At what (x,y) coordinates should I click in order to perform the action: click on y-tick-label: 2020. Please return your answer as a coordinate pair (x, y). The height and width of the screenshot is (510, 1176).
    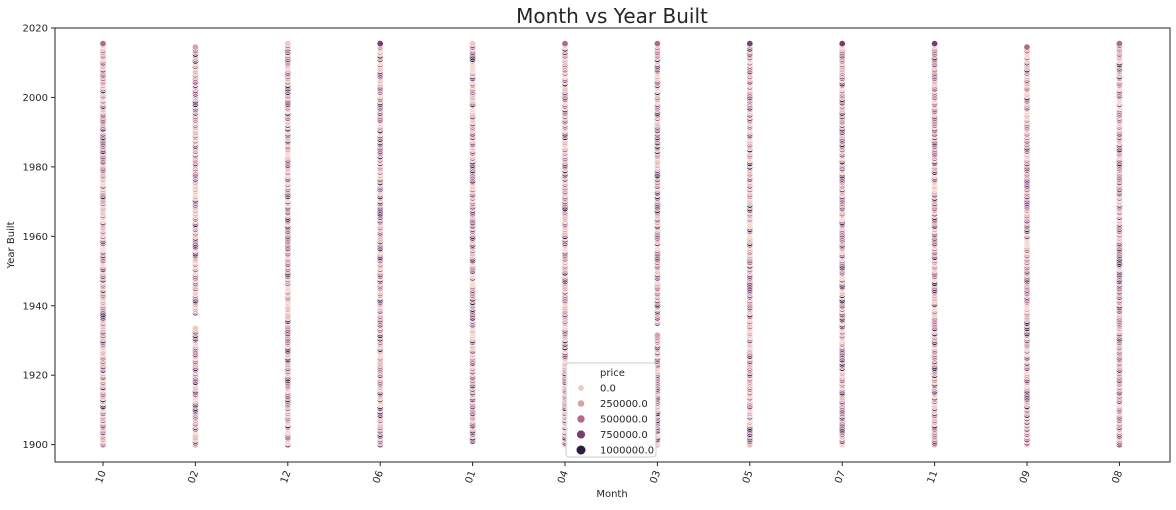
    Looking at the image, I should click on (35, 29).